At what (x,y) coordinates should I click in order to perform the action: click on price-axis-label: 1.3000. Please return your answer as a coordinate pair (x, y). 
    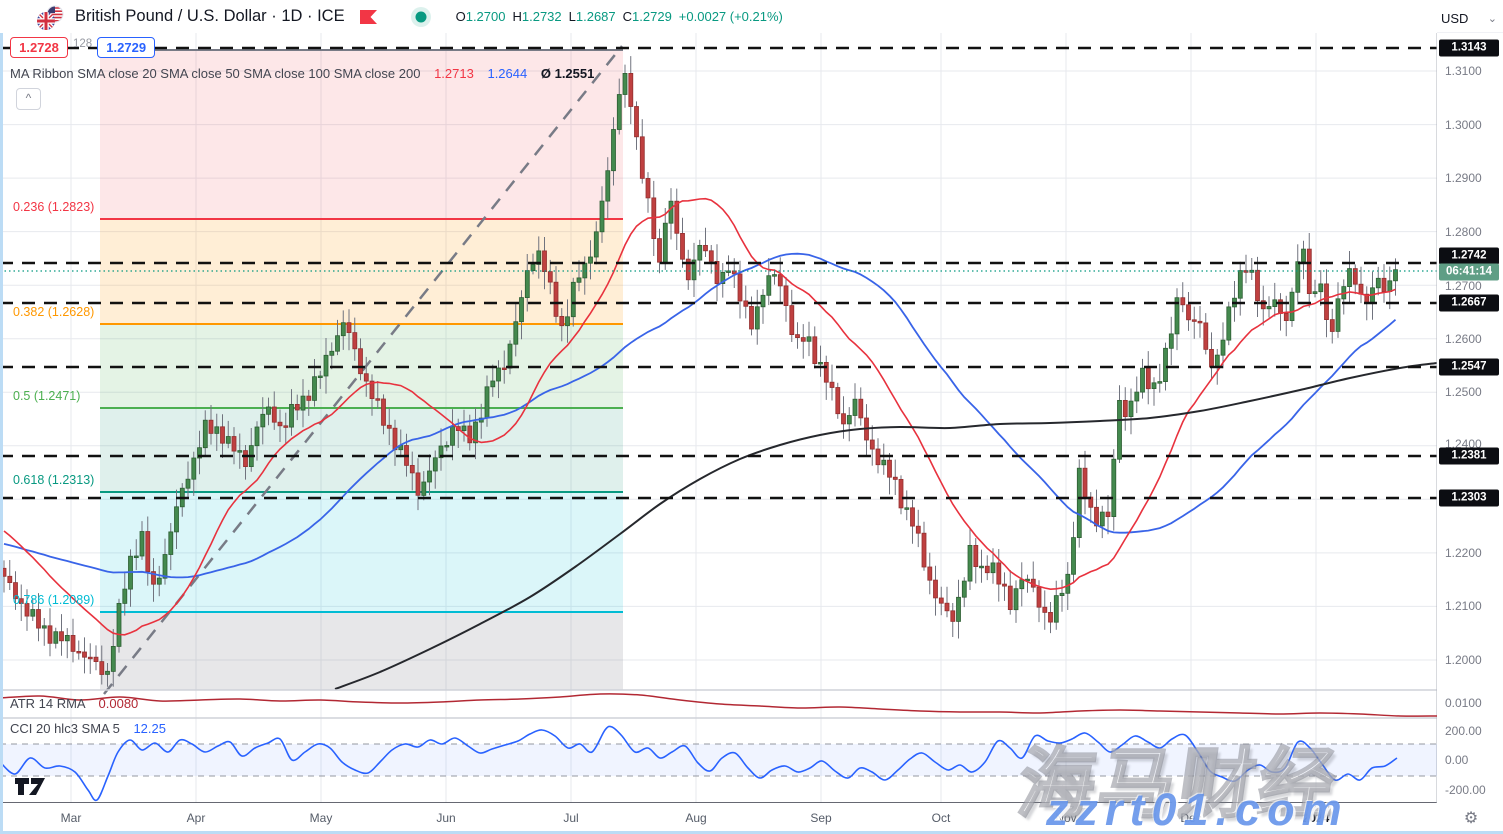
    Looking at the image, I should click on (1463, 125).